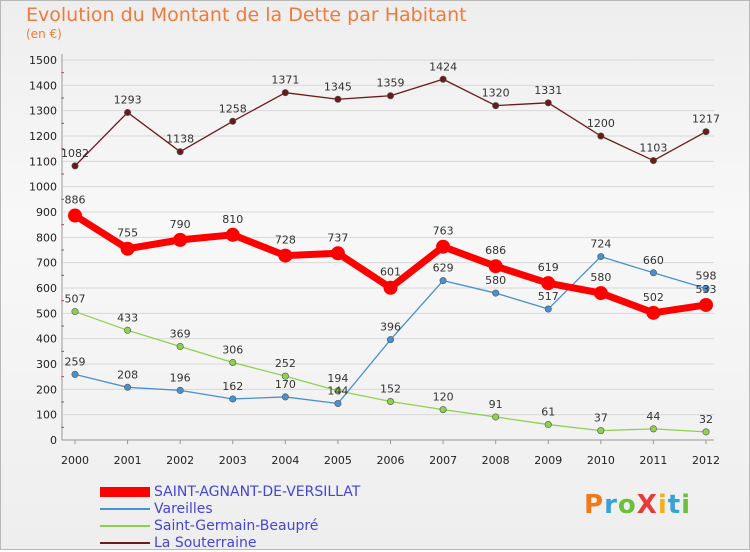 Image resolution: width=750 pixels, height=552 pixels. What do you see at coordinates (128, 99) in the screenshot?
I see `data-label: 1293` at bounding box center [128, 99].